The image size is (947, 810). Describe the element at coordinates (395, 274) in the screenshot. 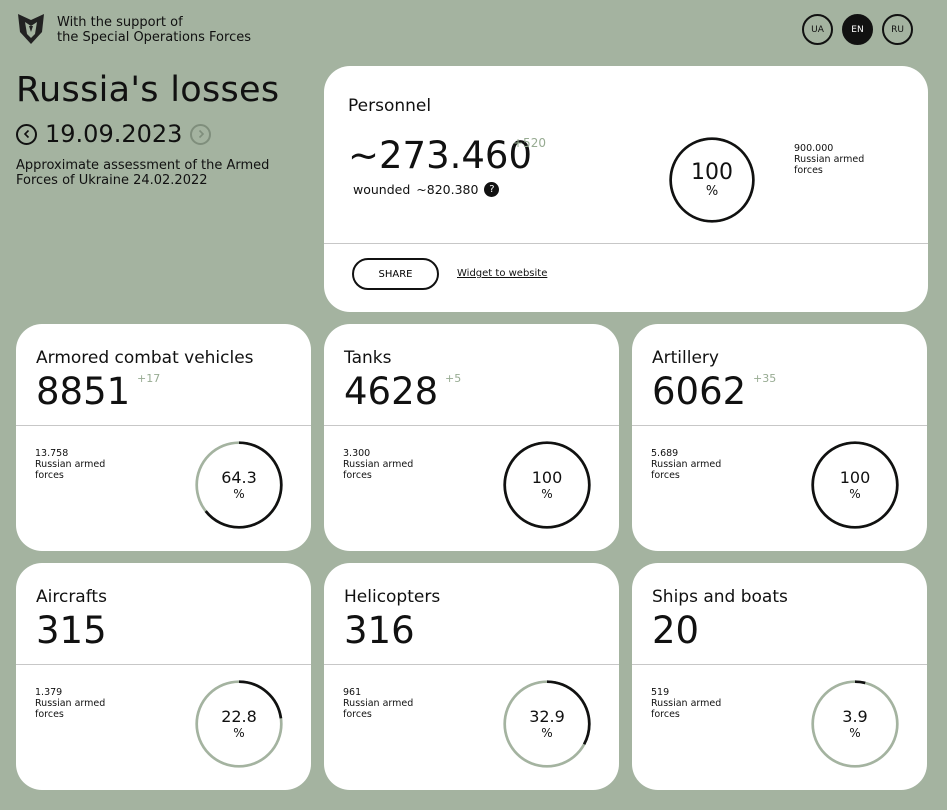

I see `share-button: SHARE` at that location.